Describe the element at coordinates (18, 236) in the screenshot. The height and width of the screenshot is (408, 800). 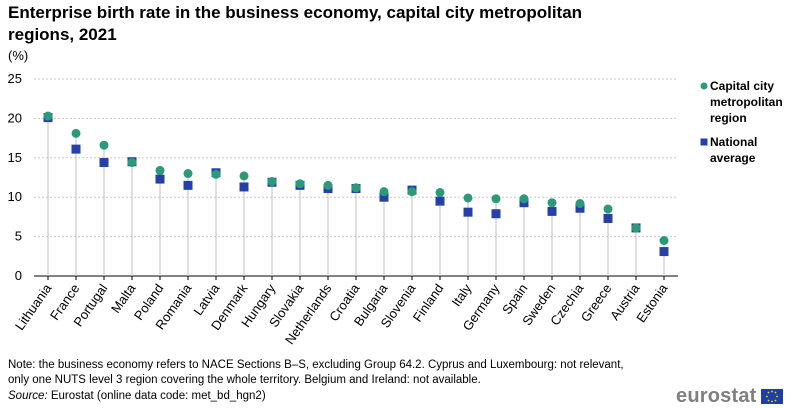
I see `y-tick-label: 5` at that location.